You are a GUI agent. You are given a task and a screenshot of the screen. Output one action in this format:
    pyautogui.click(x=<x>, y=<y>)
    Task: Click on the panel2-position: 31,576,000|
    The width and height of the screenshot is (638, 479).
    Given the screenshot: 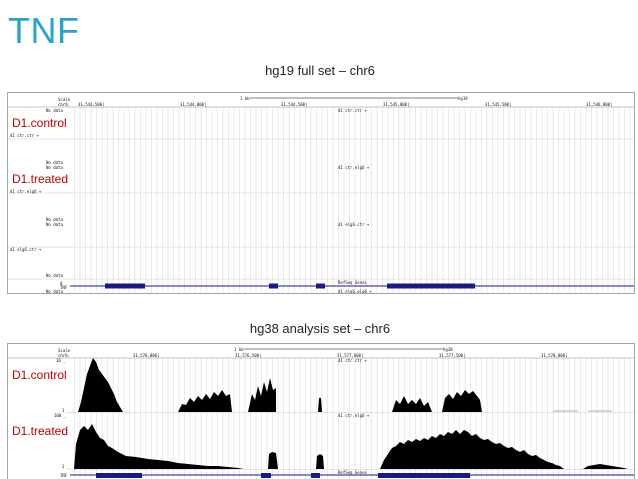 What is the action you would take?
    pyautogui.click(x=146, y=355)
    